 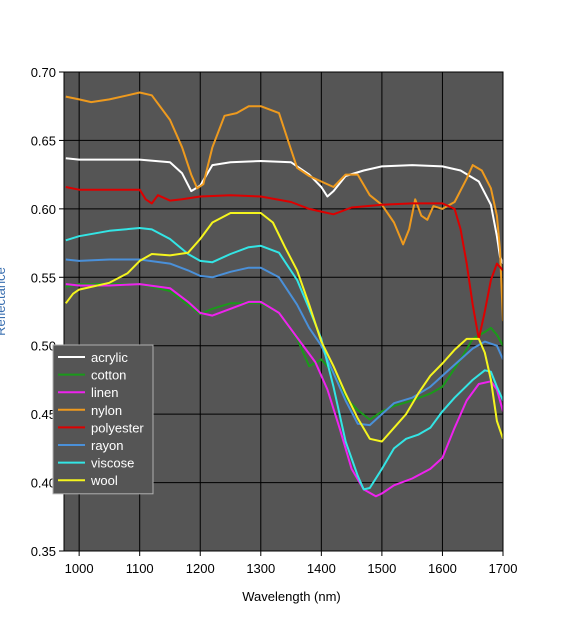 What do you see at coordinates (107, 445) in the screenshot?
I see `legend-label-rayon: rayon` at bounding box center [107, 445].